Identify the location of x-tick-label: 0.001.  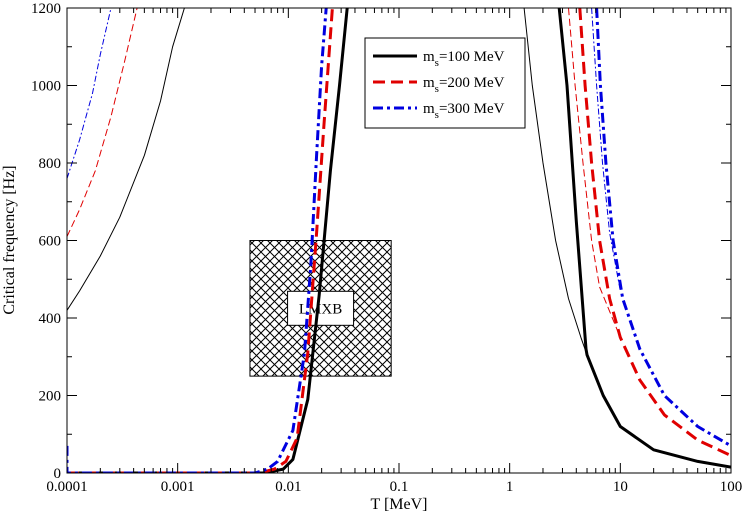
(178, 487).